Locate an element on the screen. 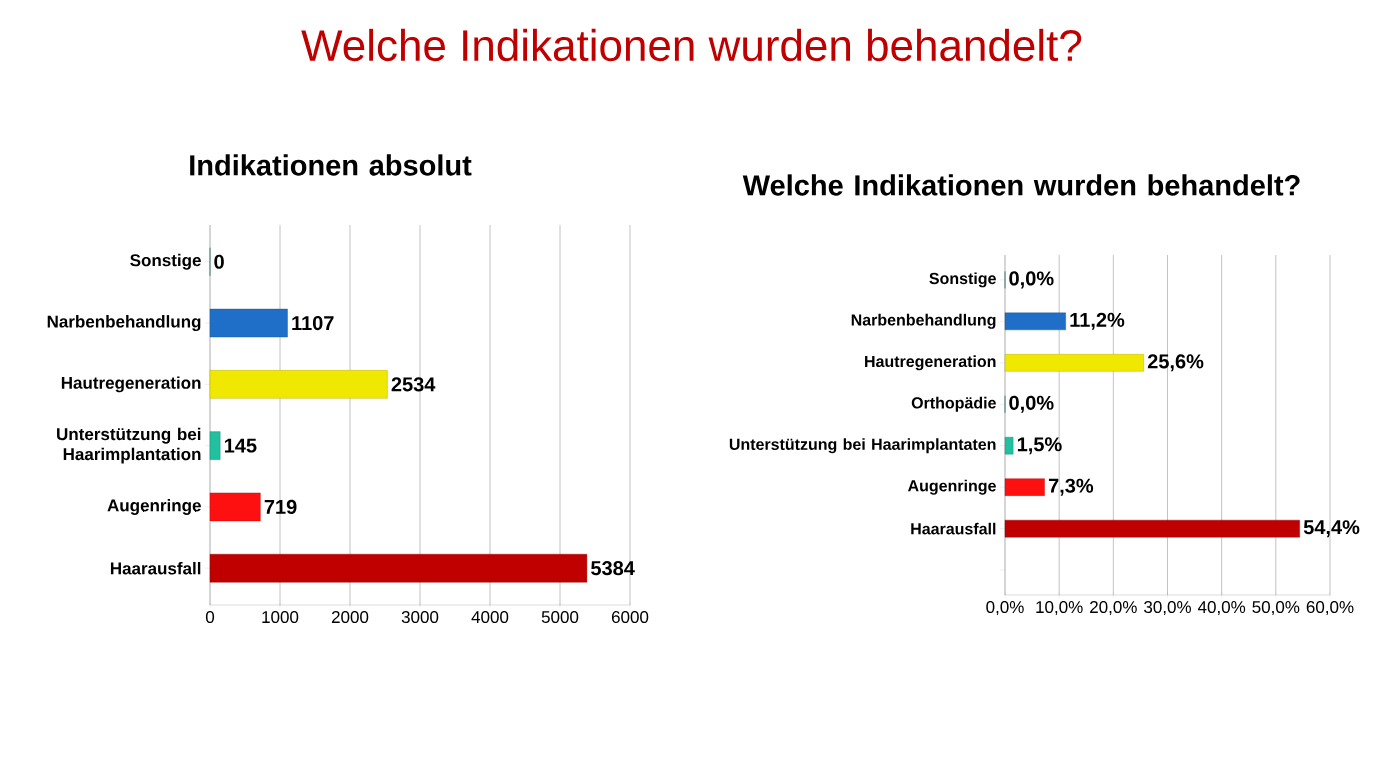  x-tick-label: 20,0% is located at coordinates (1113, 608).